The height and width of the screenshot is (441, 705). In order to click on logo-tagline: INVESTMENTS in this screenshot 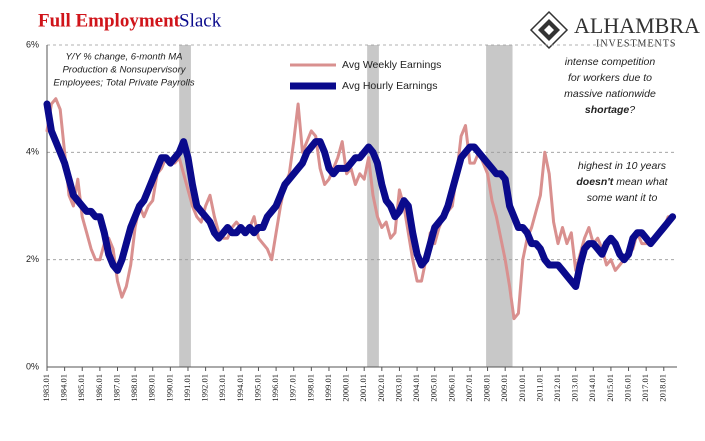, I will do `click(636, 43)`.